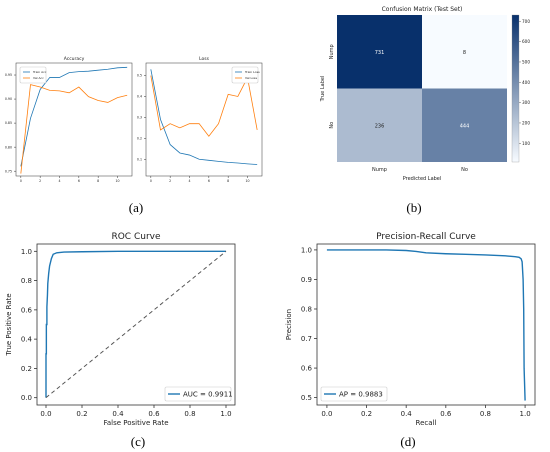 The width and height of the screenshot is (550, 452). I want to click on plot-frame, so click(426, 324).